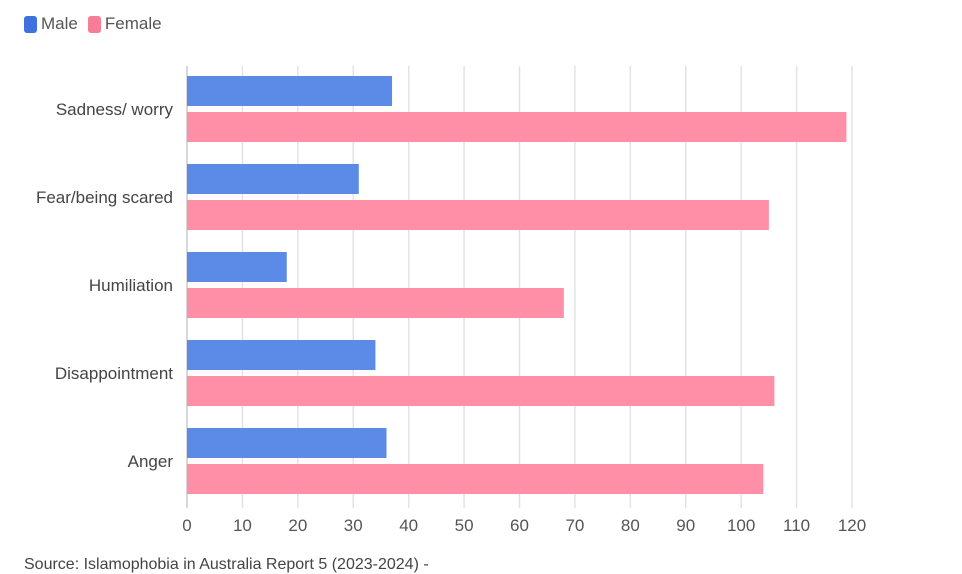 The height and width of the screenshot is (574, 962). Describe the element at coordinates (151, 461) in the screenshot. I see `category-label-4: Anger` at that location.